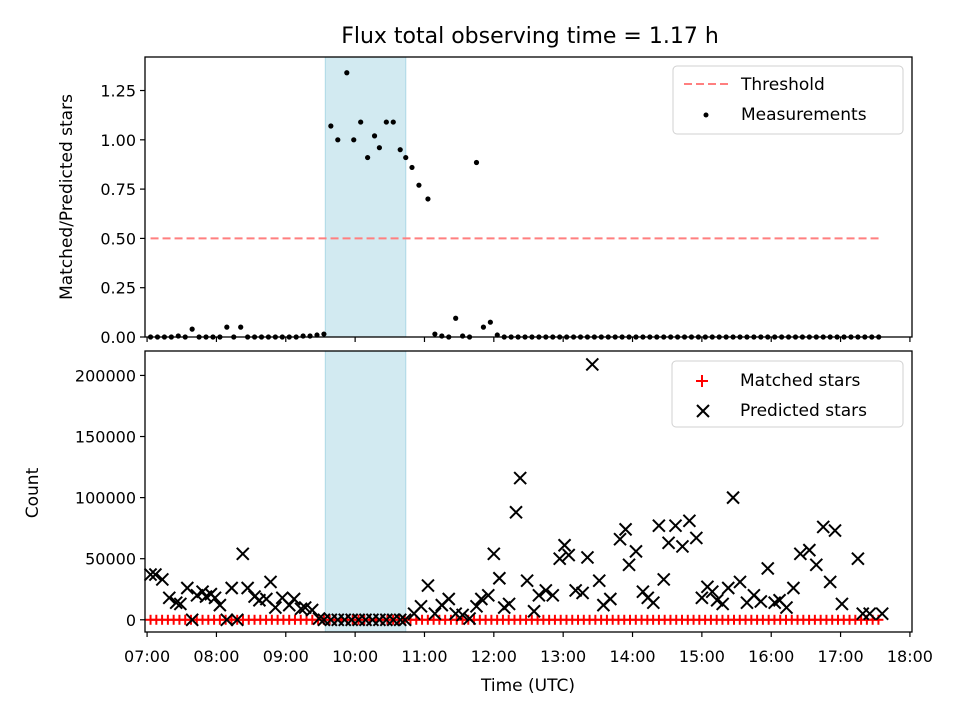 The image size is (960, 720). What do you see at coordinates (355, 656) in the screenshot?
I see `bottom-x-tick-label: 10:00` at bounding box center [355, 656].